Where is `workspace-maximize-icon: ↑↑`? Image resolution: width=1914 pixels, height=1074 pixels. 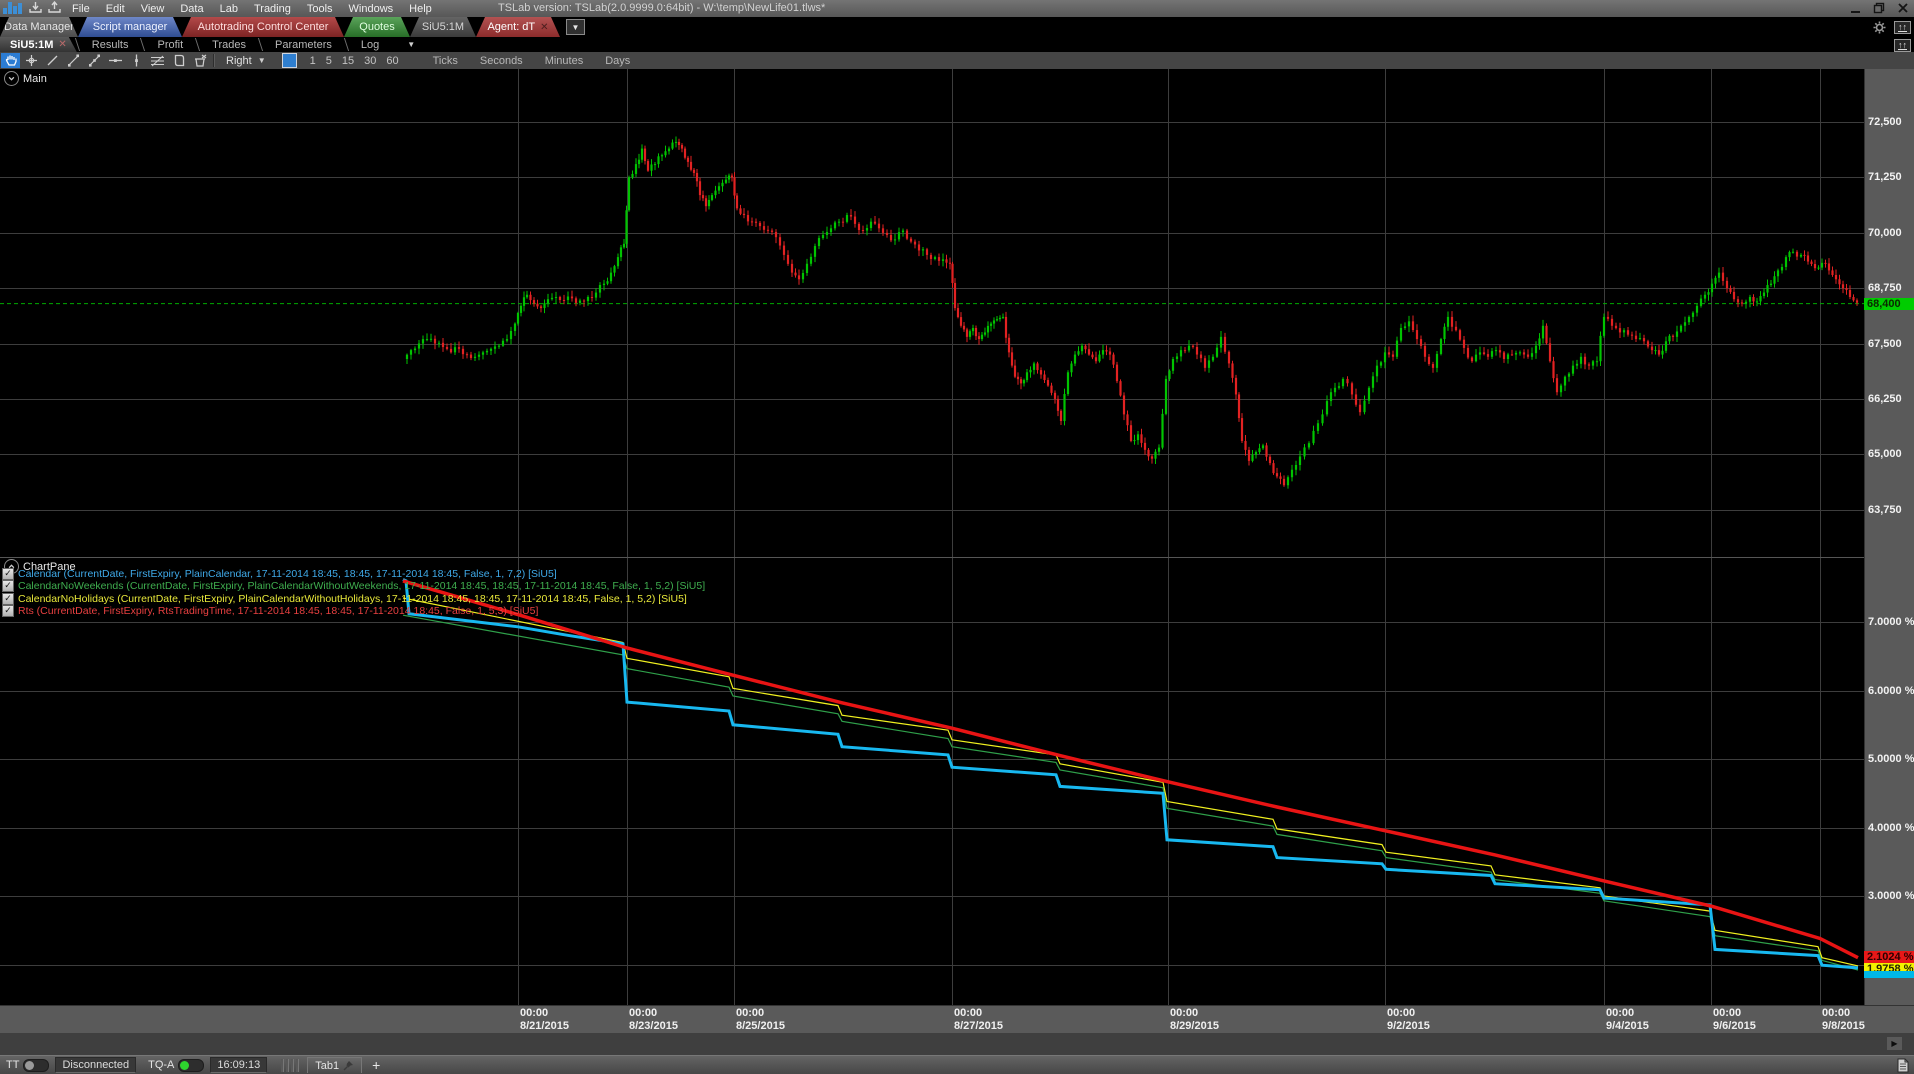
workspace-maximize-icon: ↑↑ is located at coordinates (1902, 27).